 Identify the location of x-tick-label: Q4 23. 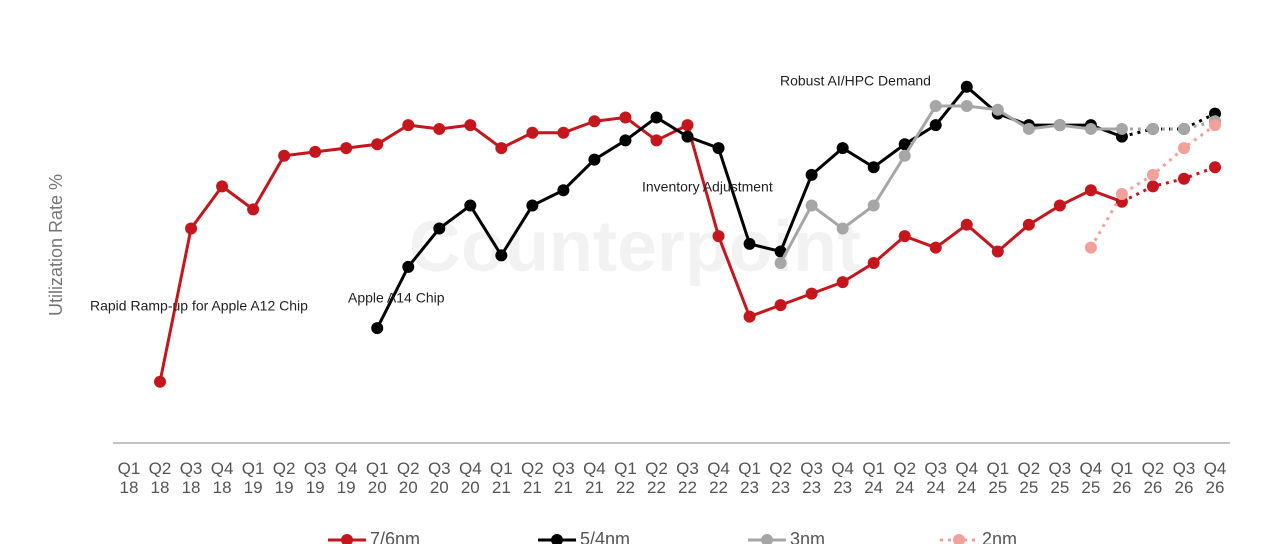
(842, 478).